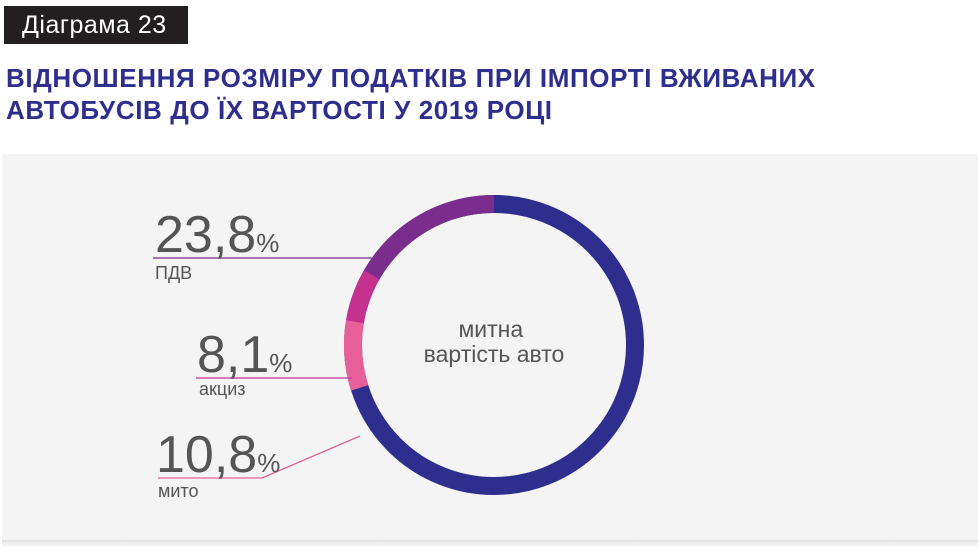 Image resolution: width=980 pixels, height=560 pixels. What do you see at coordinates (494, 354) in the screenshot?
I see `center-label-line-2: вартість авто` at bounding box center [494, 354].